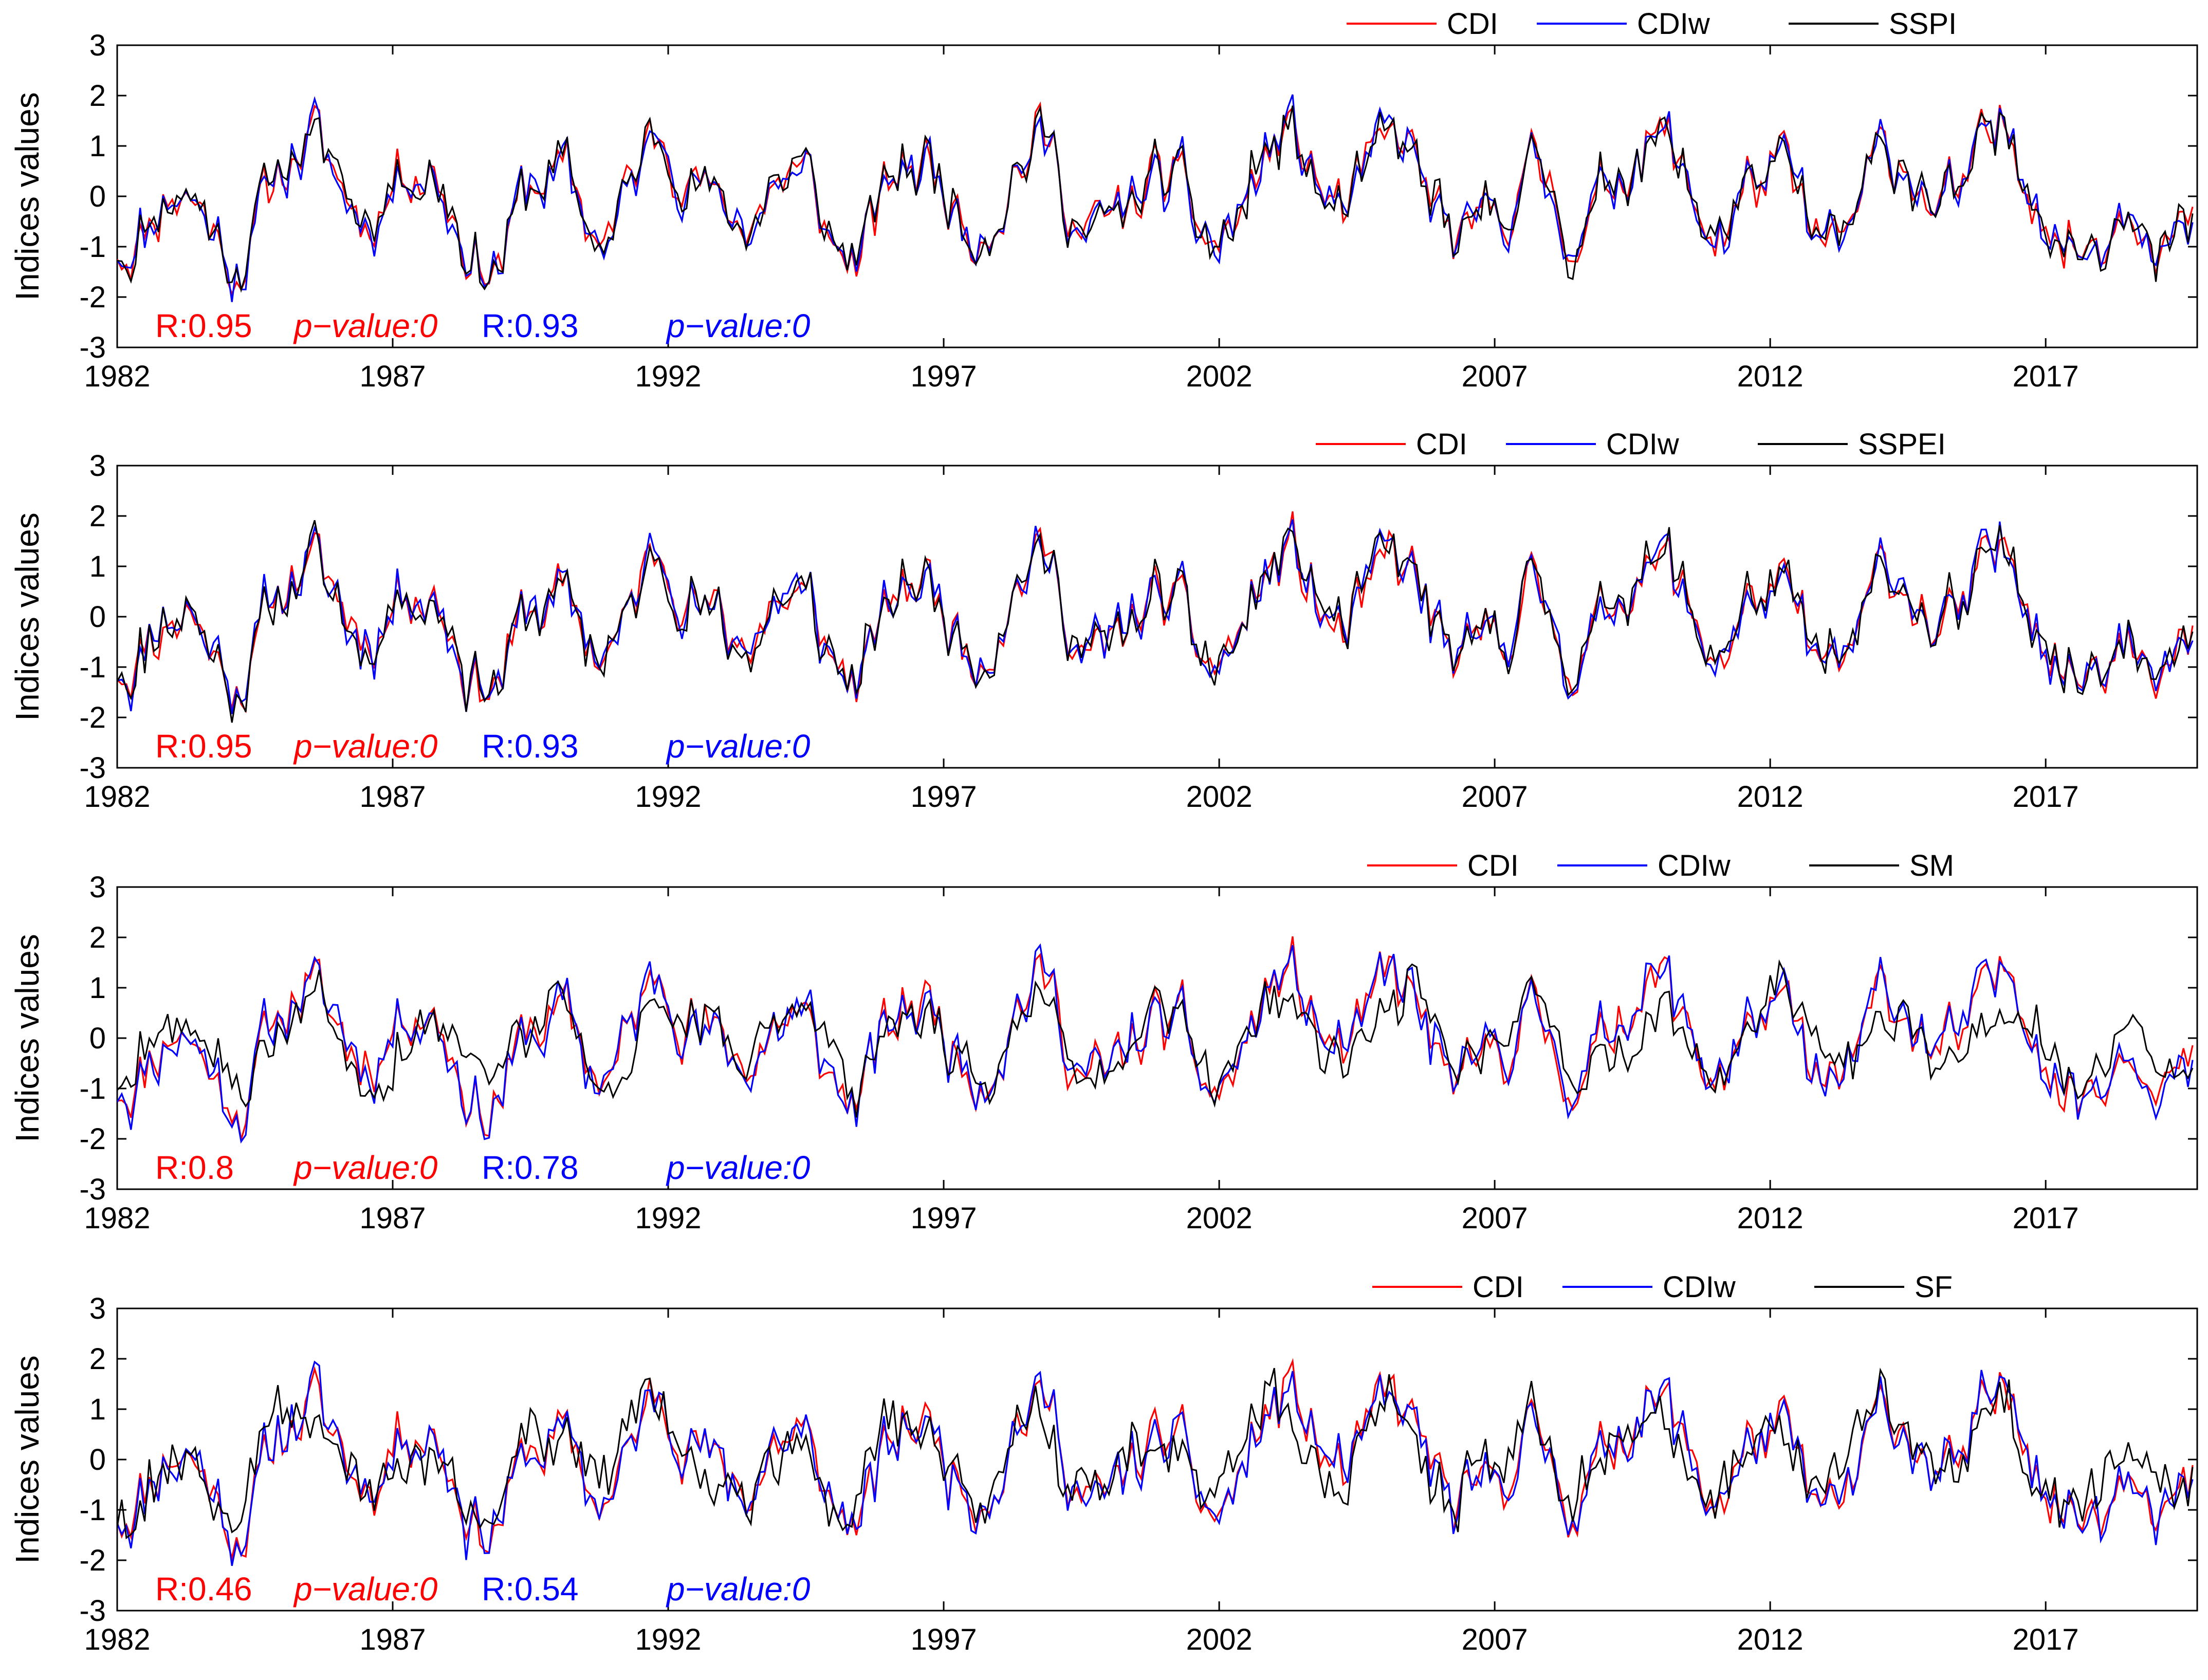 This screenshot has width=2208, height=1680. I want to click on series-line-sf, so click(1155, 1454).